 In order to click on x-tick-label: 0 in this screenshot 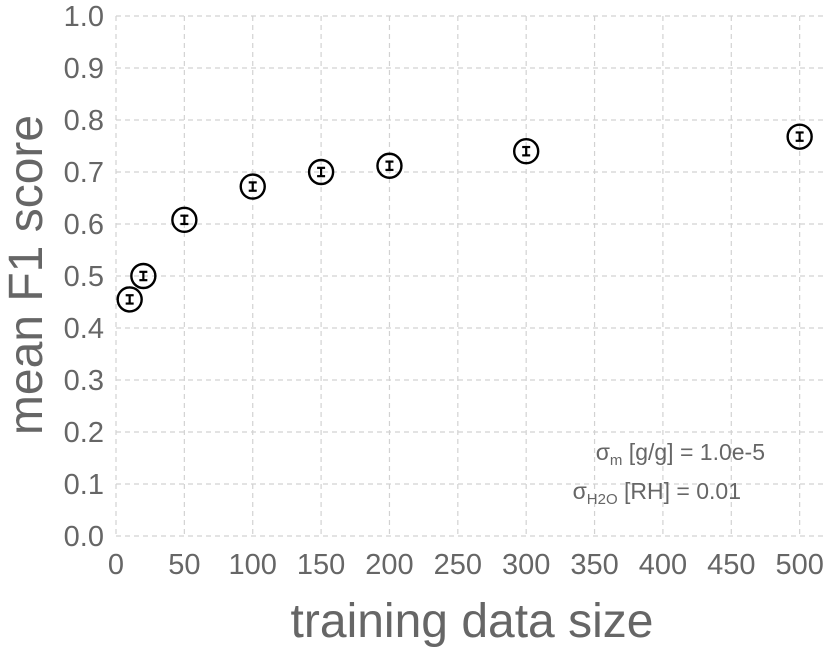, I will do `click(116, 565)`.